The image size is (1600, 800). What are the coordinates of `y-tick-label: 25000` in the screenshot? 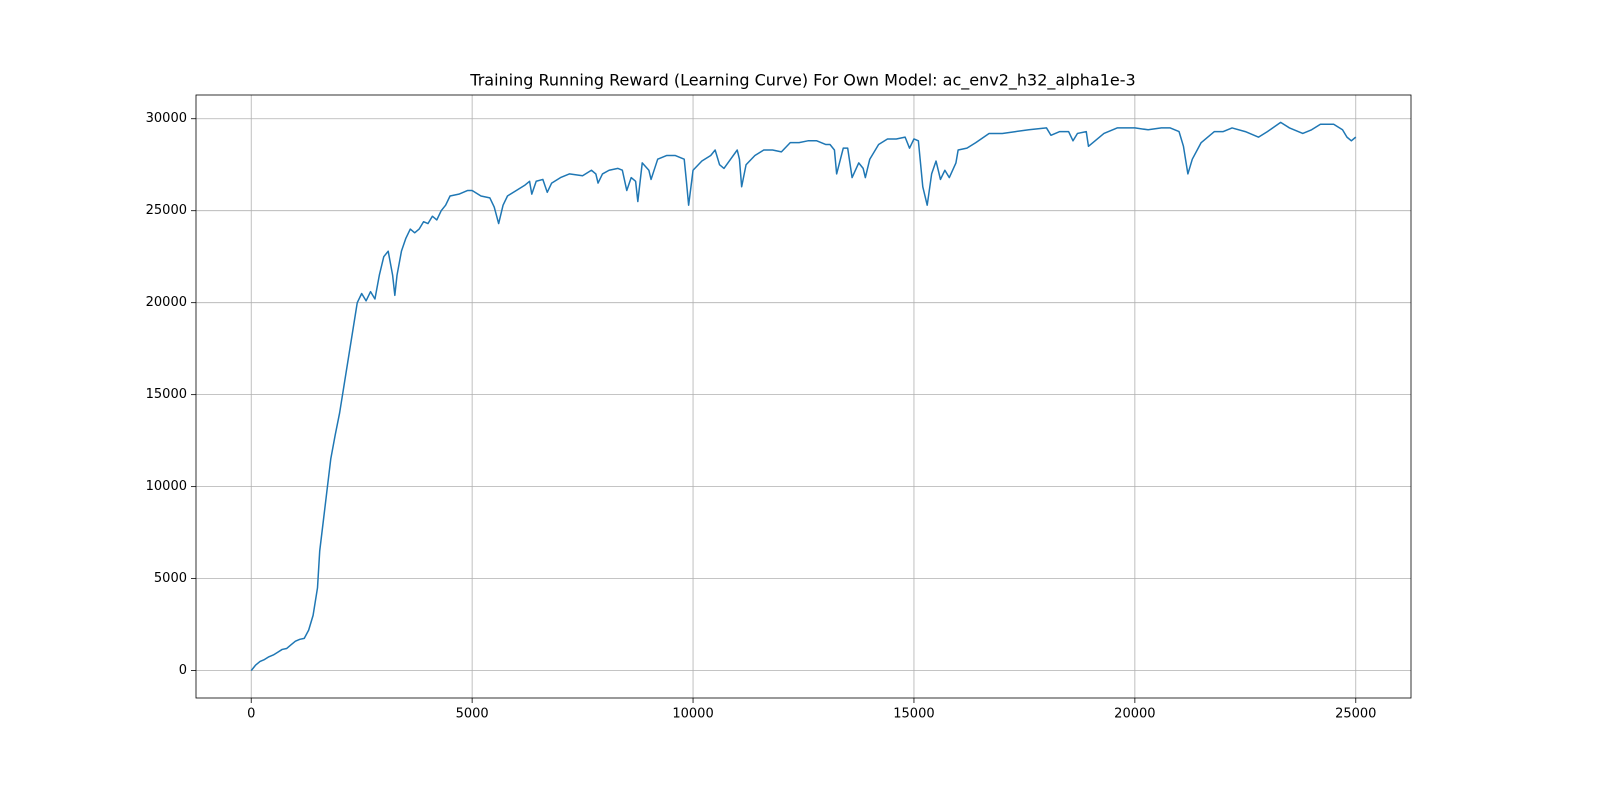 It's located at (166, 210).